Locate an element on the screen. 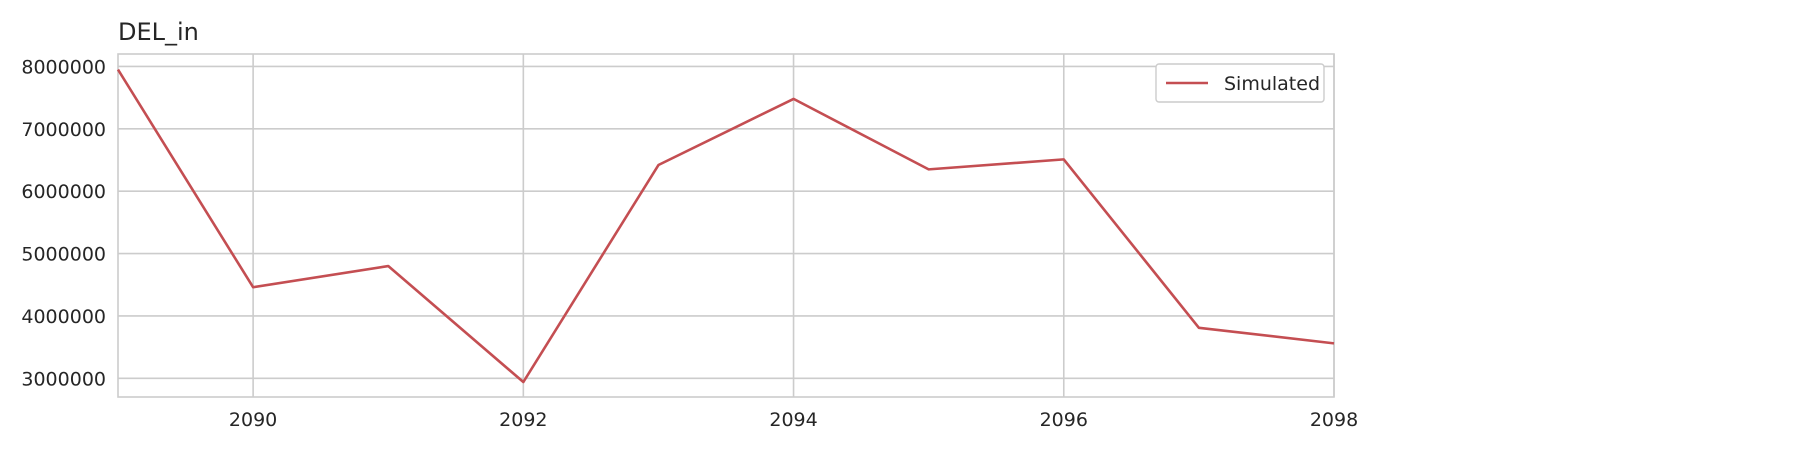 The image size is (1800, 450). legend: Simulated is located at coordinates (1240, 83).